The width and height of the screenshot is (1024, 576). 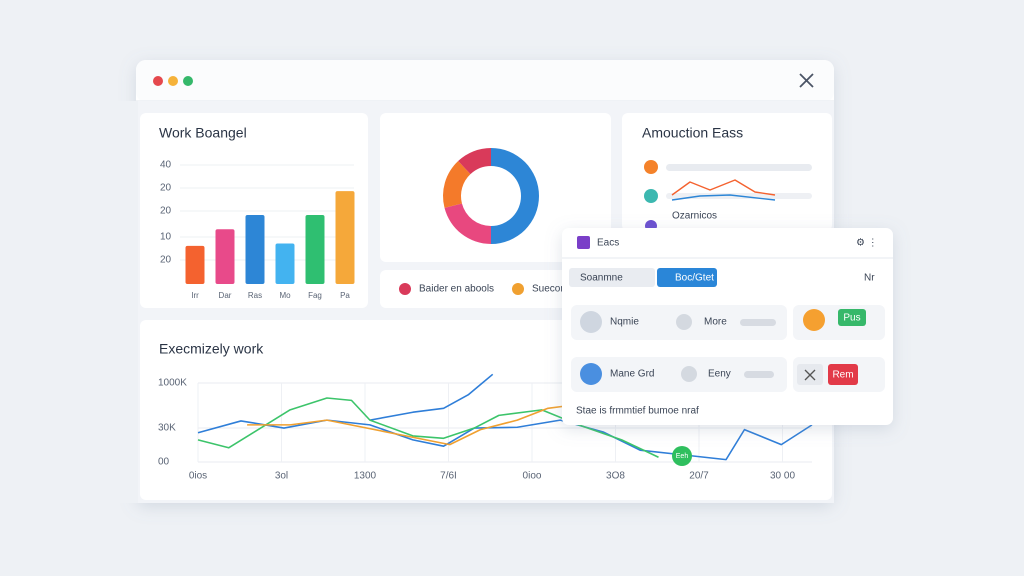 I want to click on axis-label: 00, so click(x=164, y=462).